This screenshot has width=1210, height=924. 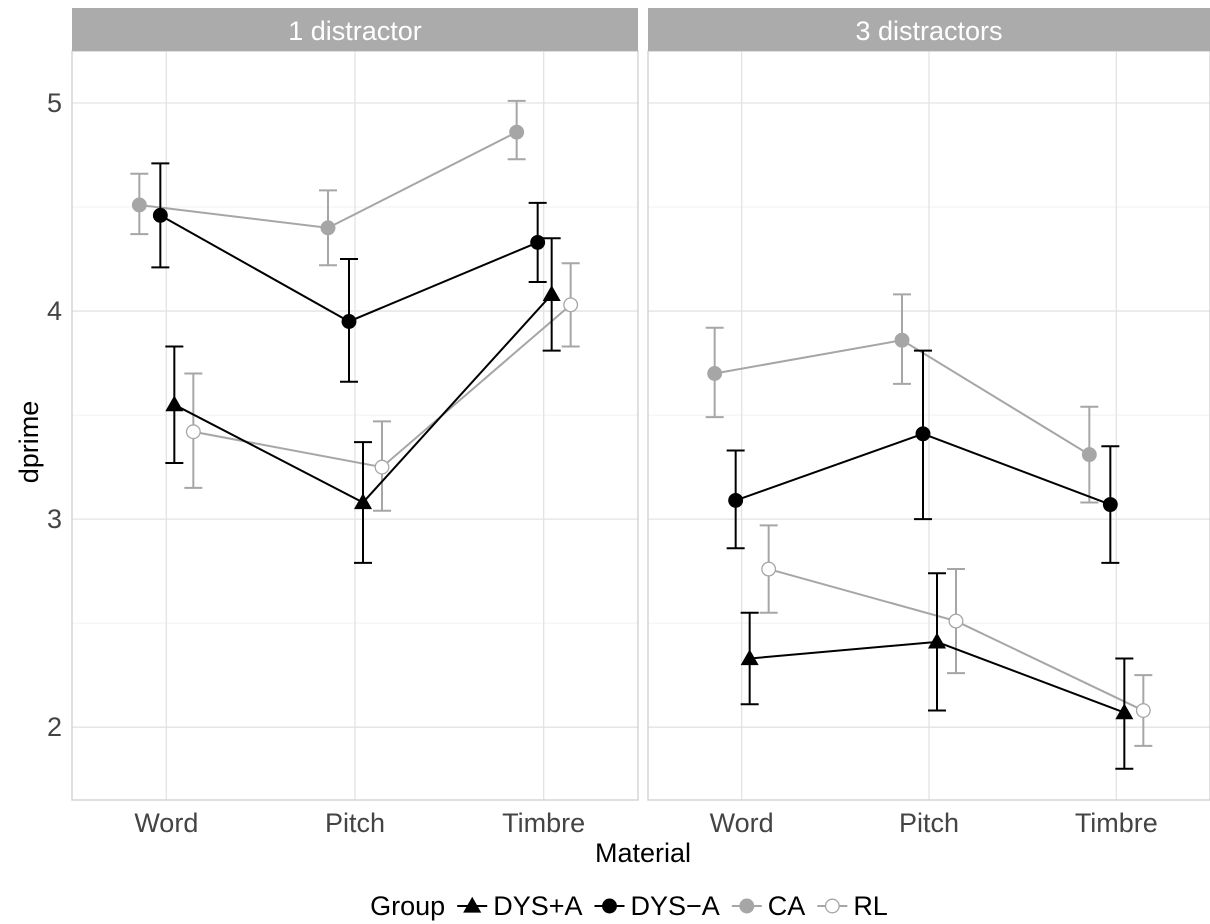 I want to click on panel-1-x-tick-label-timbre: Timbre, so click(x=543, y=823).